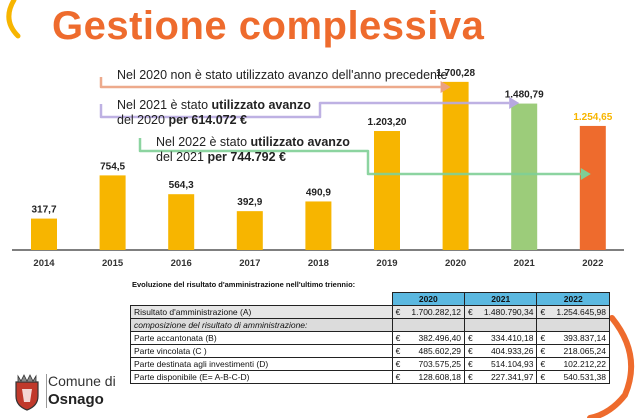 Image resolution: width=640 pixels, height=418 pixels. I want to click on table-cell-value: 128.608,18, so click(435, 377).